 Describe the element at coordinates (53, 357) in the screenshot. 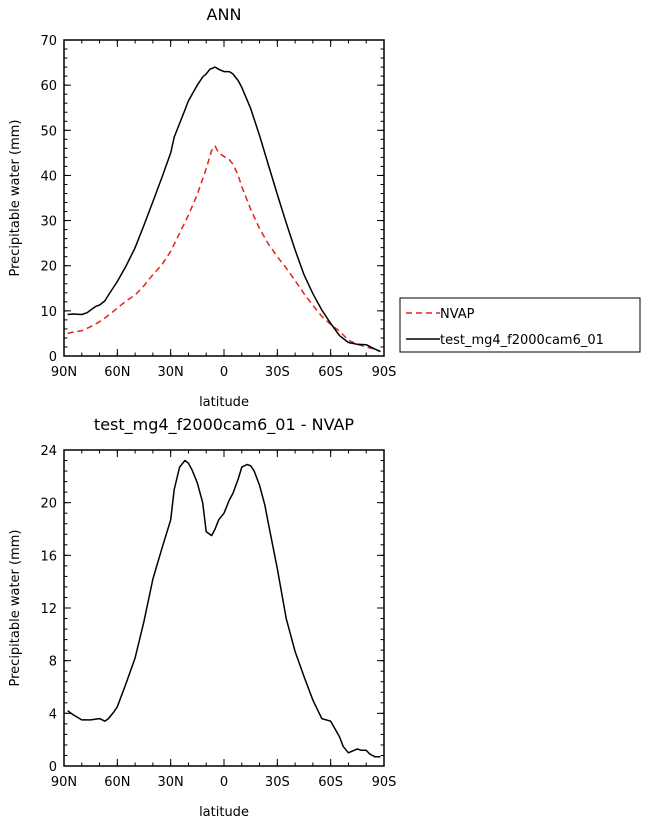

I see `y-tick-label-0-0: 0` at that location.